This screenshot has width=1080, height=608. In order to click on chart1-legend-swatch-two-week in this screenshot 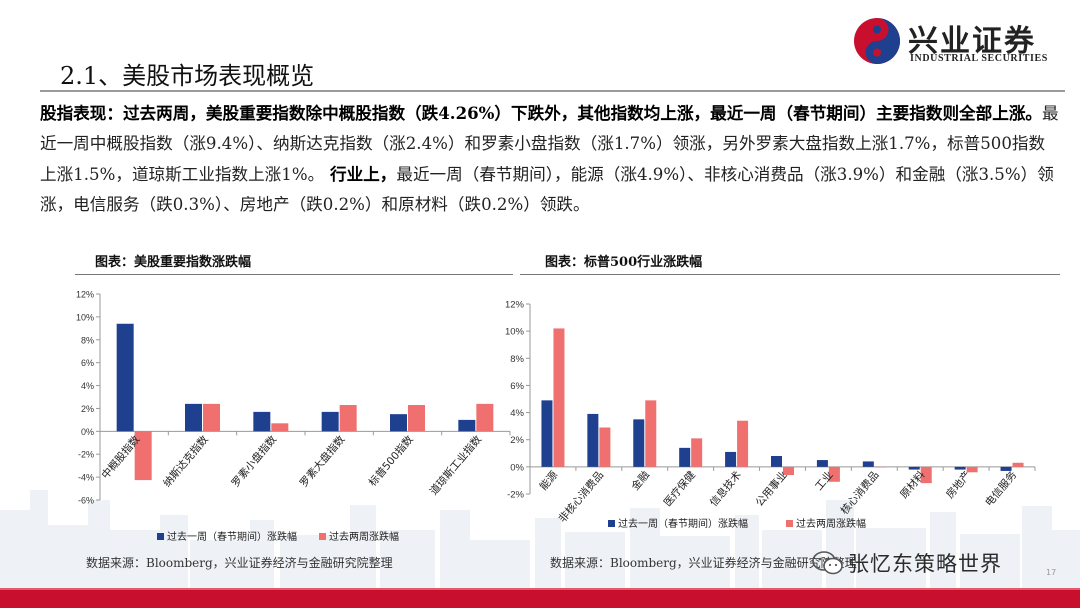, I will do `click(322, 536)`.